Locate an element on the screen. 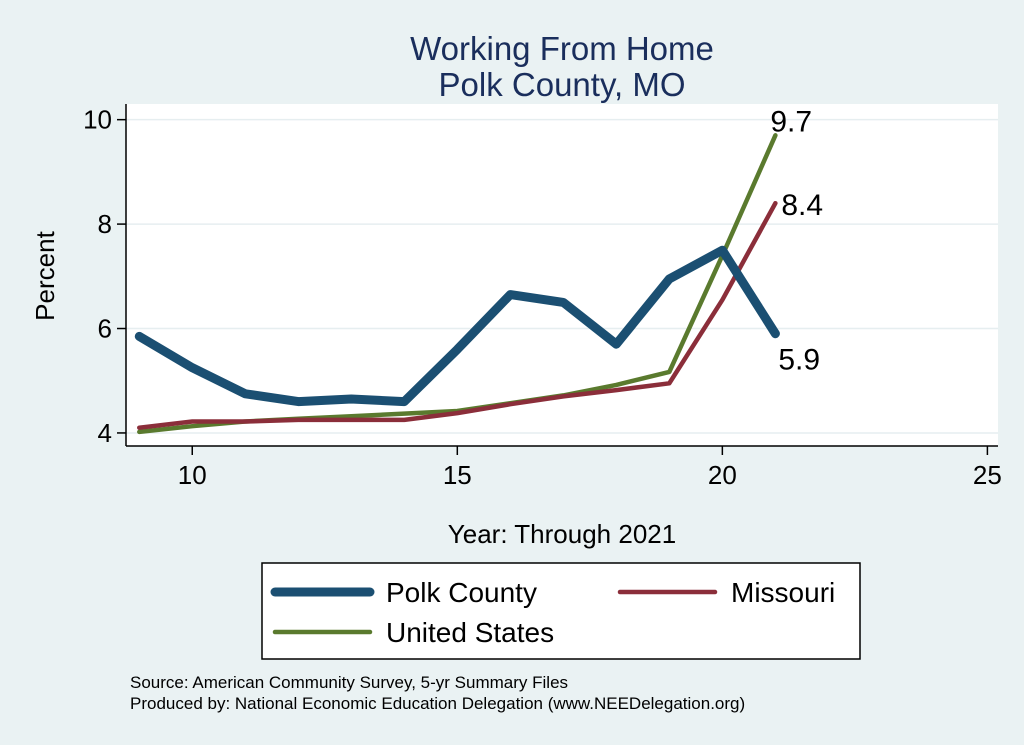 Image resolution: width=1024 pixels, height=745 pixels. chart-title: Working From Home Polk County, MO is located at coordinates (562, 66).